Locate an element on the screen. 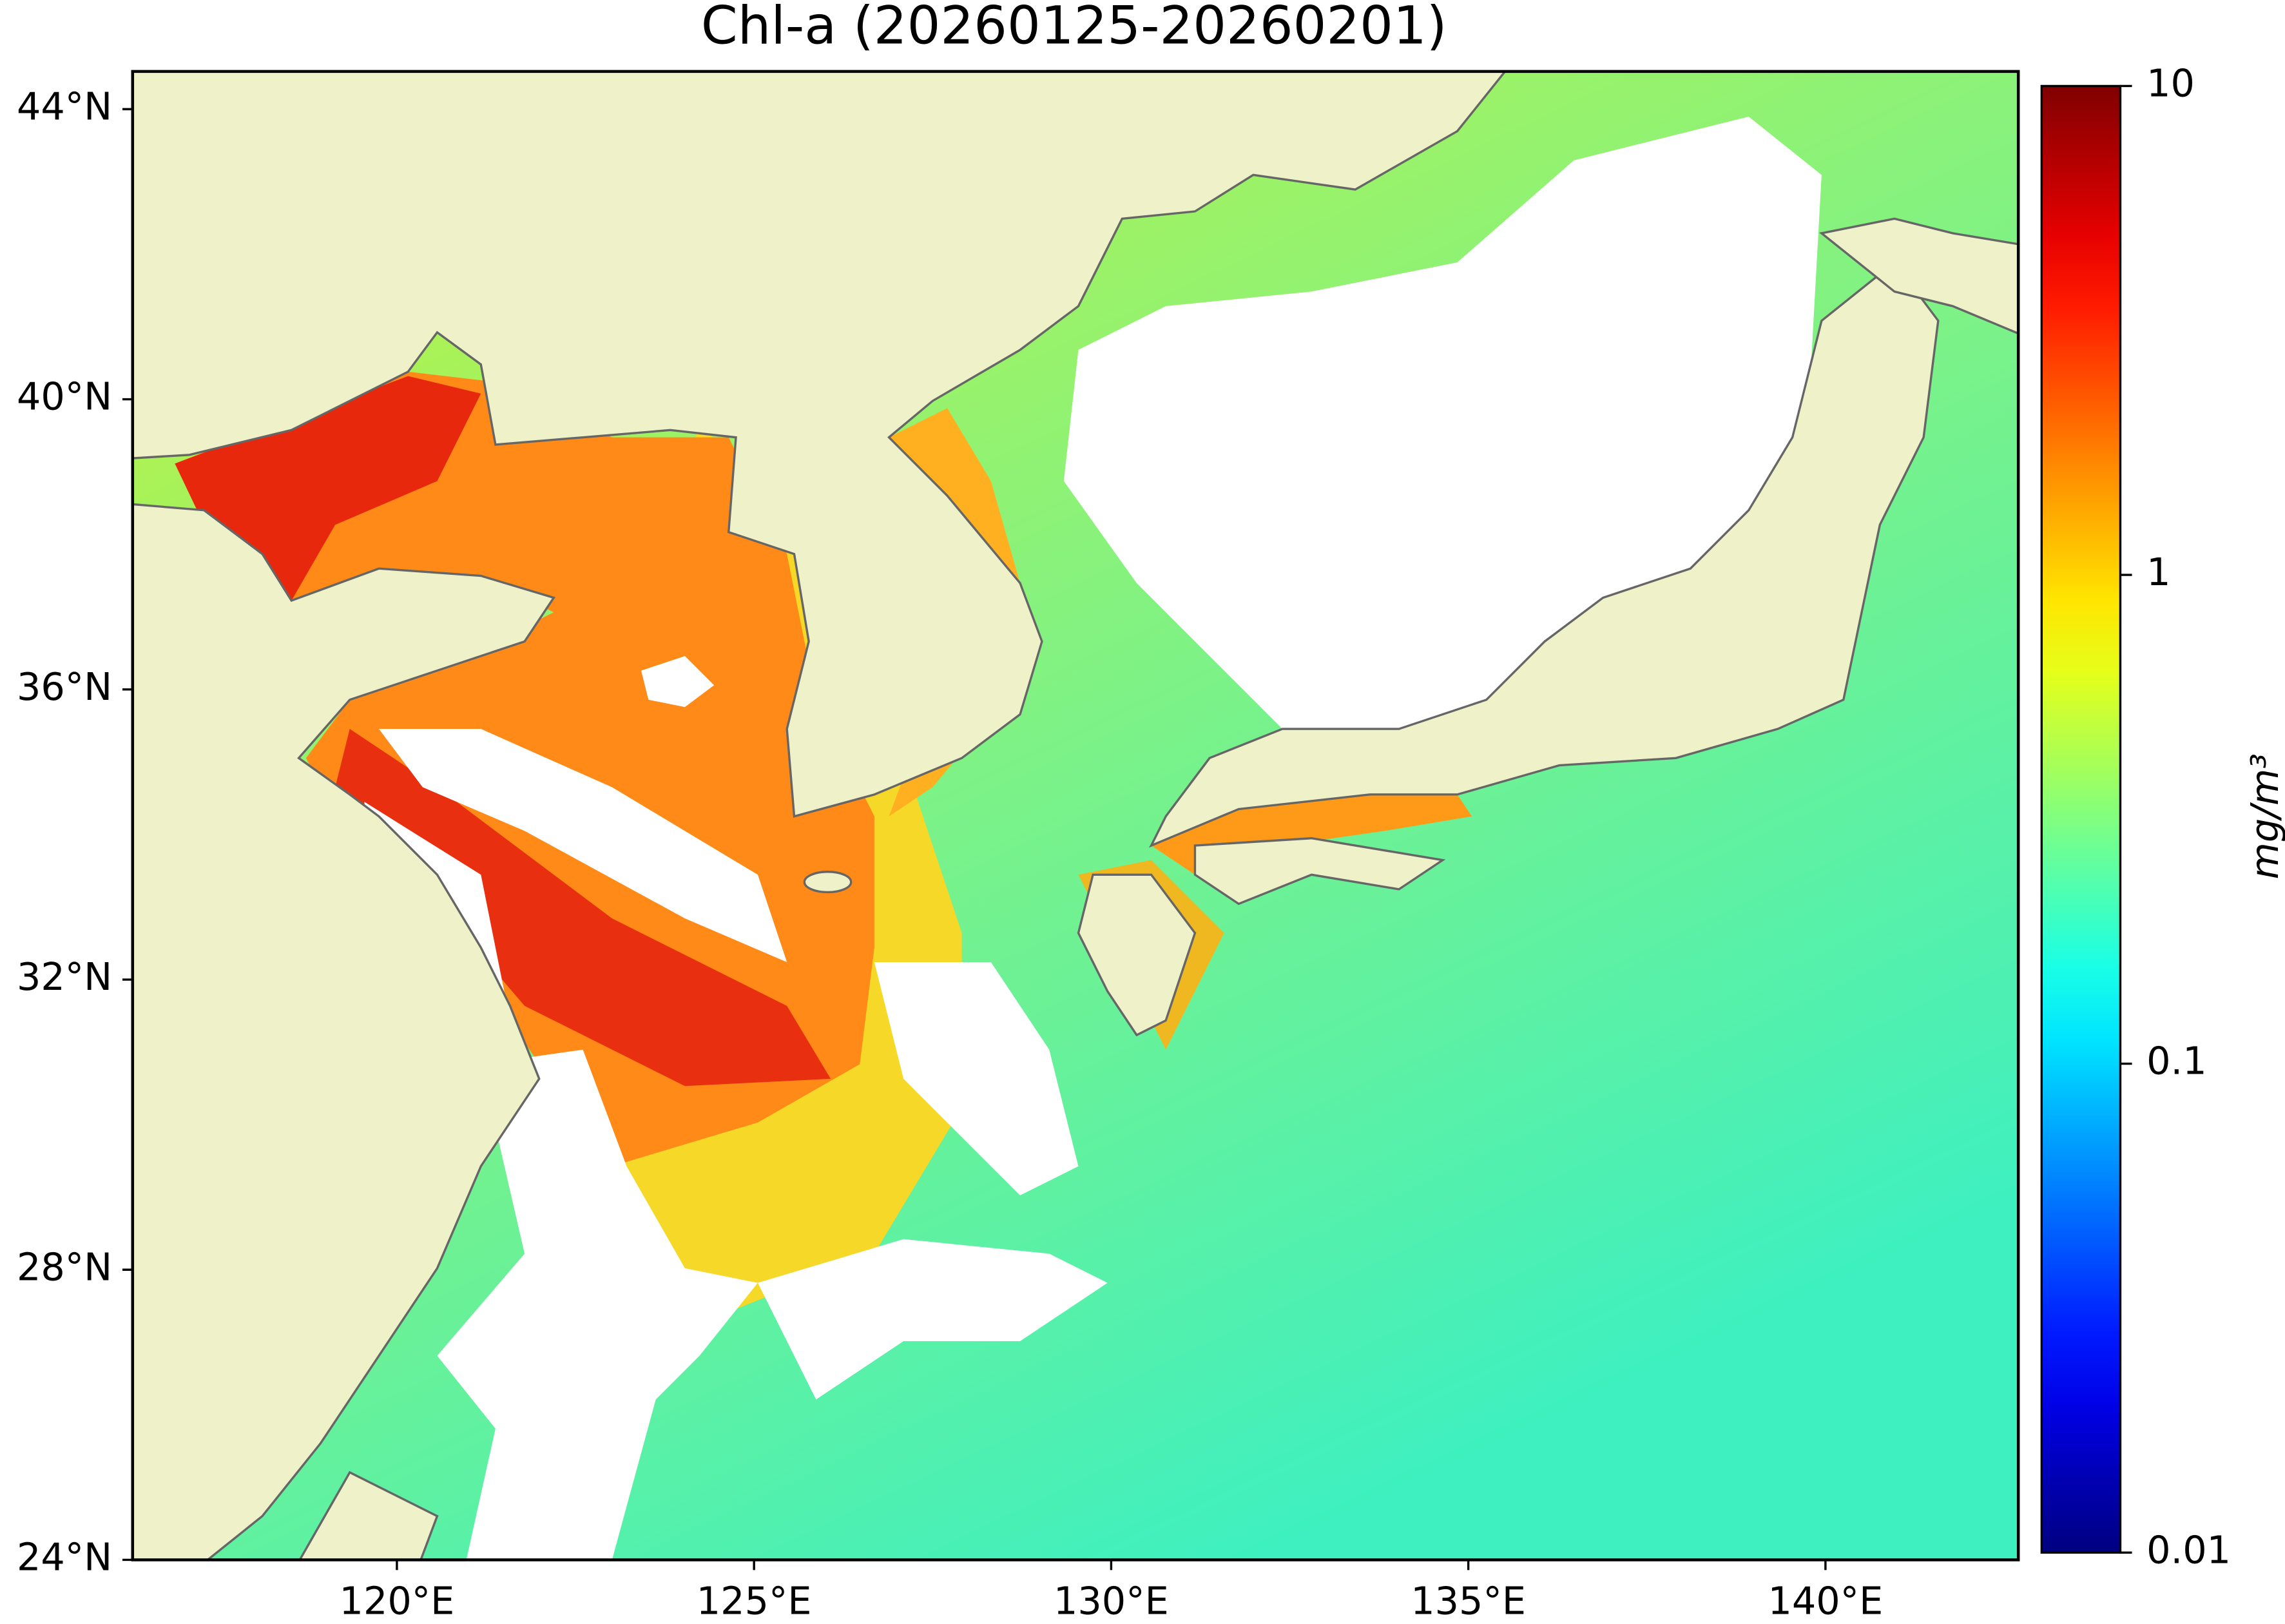 This screenshot has height=1624, width=2285. colorbar is located at coordinates (2081, 819).